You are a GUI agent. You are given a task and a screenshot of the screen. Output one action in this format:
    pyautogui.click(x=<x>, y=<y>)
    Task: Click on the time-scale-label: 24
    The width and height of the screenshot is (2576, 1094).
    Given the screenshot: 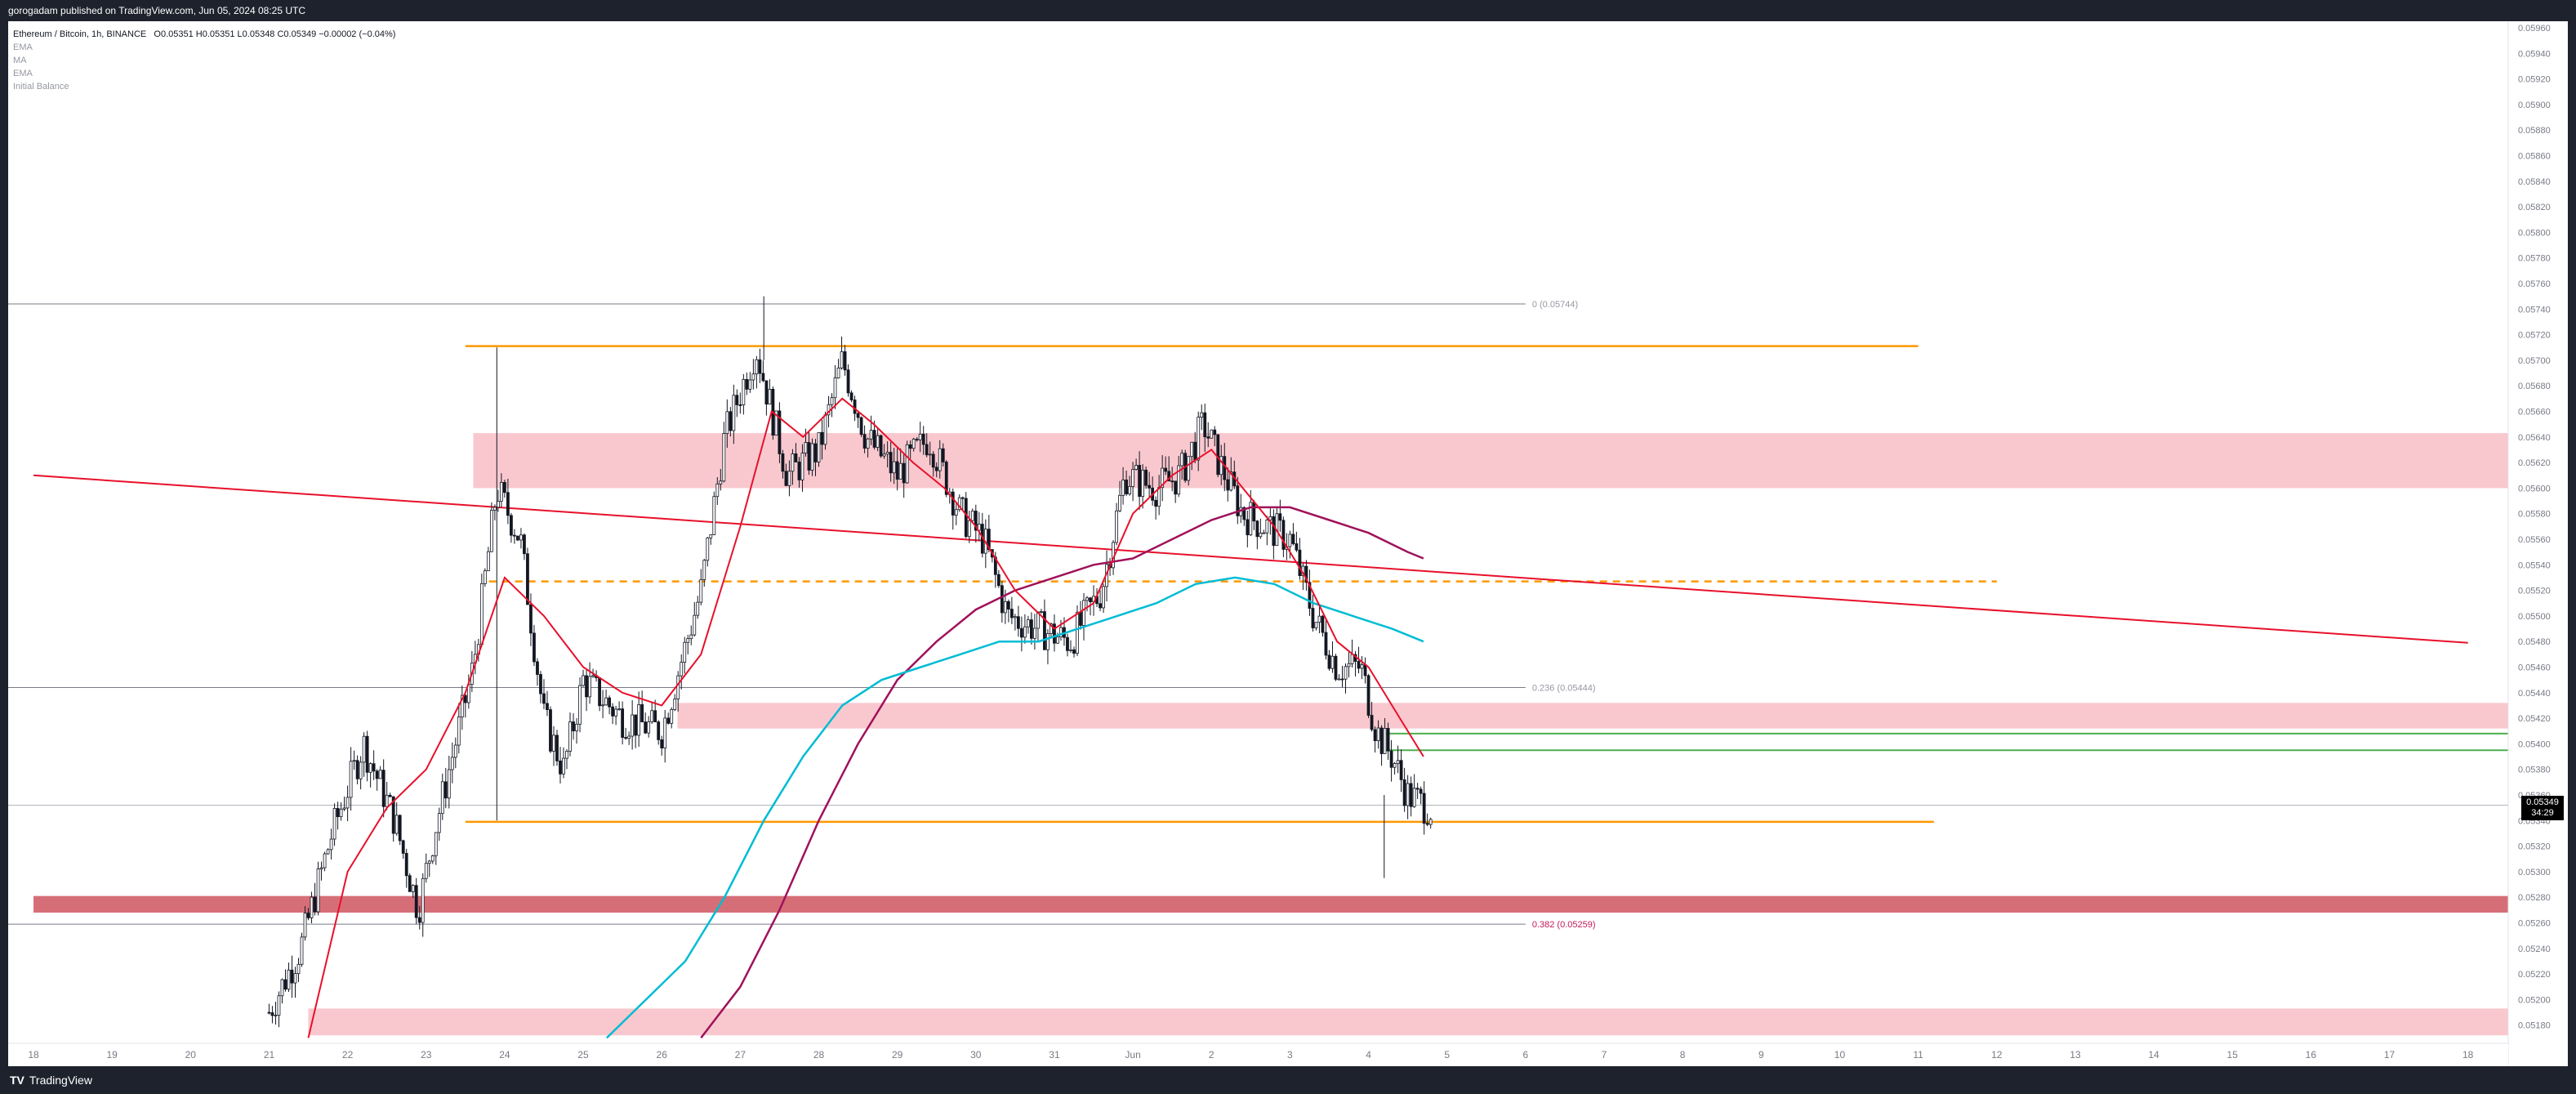 What is the action you would take?
    pyautogui.click(x=504, y=1055)
    